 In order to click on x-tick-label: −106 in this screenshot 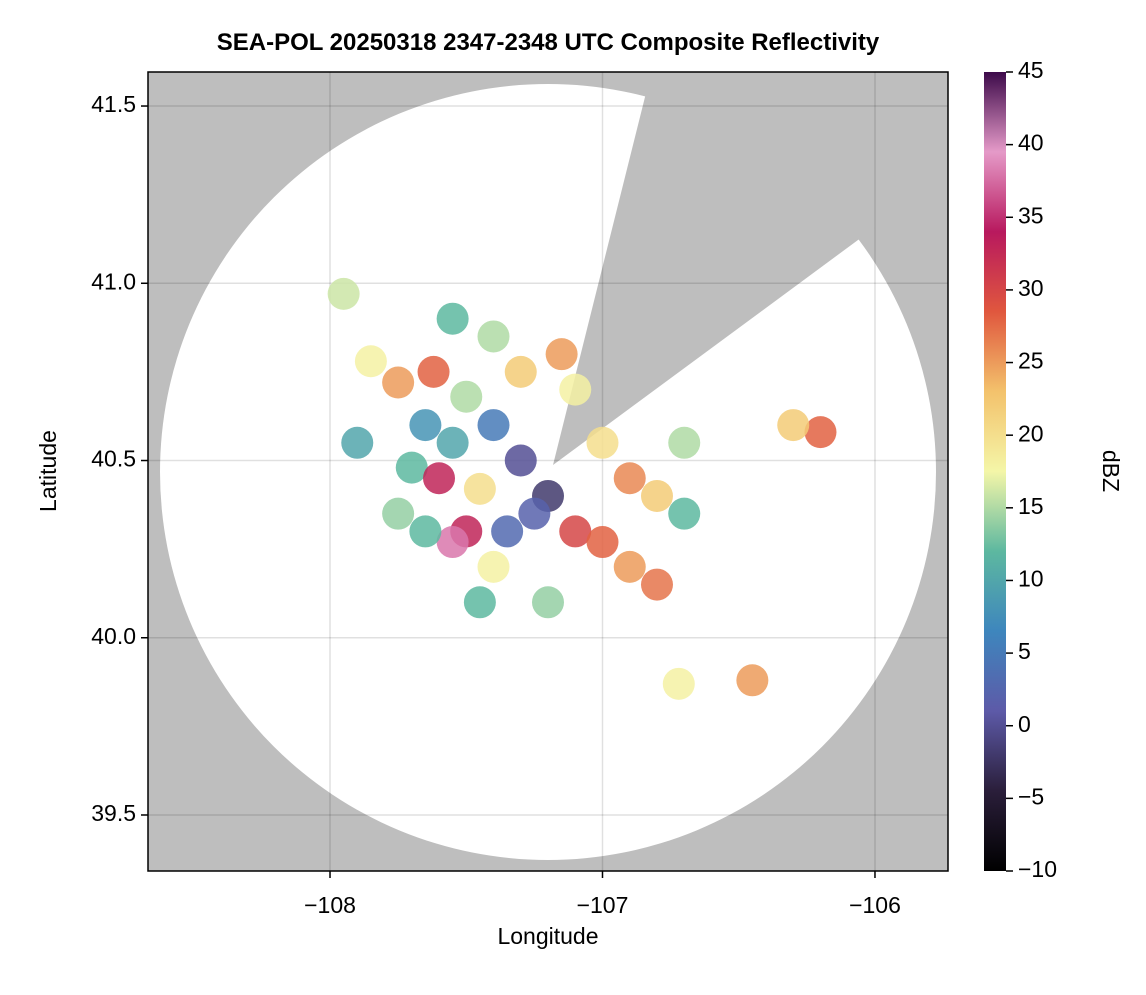, I will do `click(875, 905)`.